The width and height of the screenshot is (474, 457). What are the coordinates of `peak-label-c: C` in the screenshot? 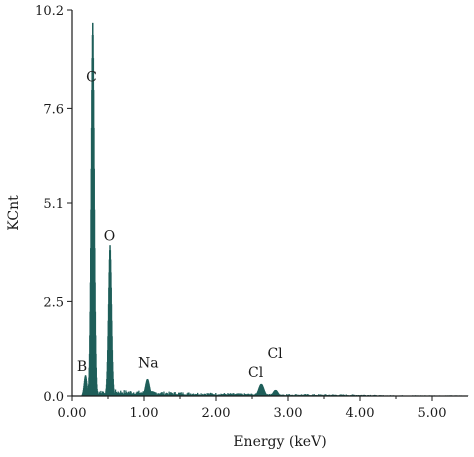 It's located at (91, 78).